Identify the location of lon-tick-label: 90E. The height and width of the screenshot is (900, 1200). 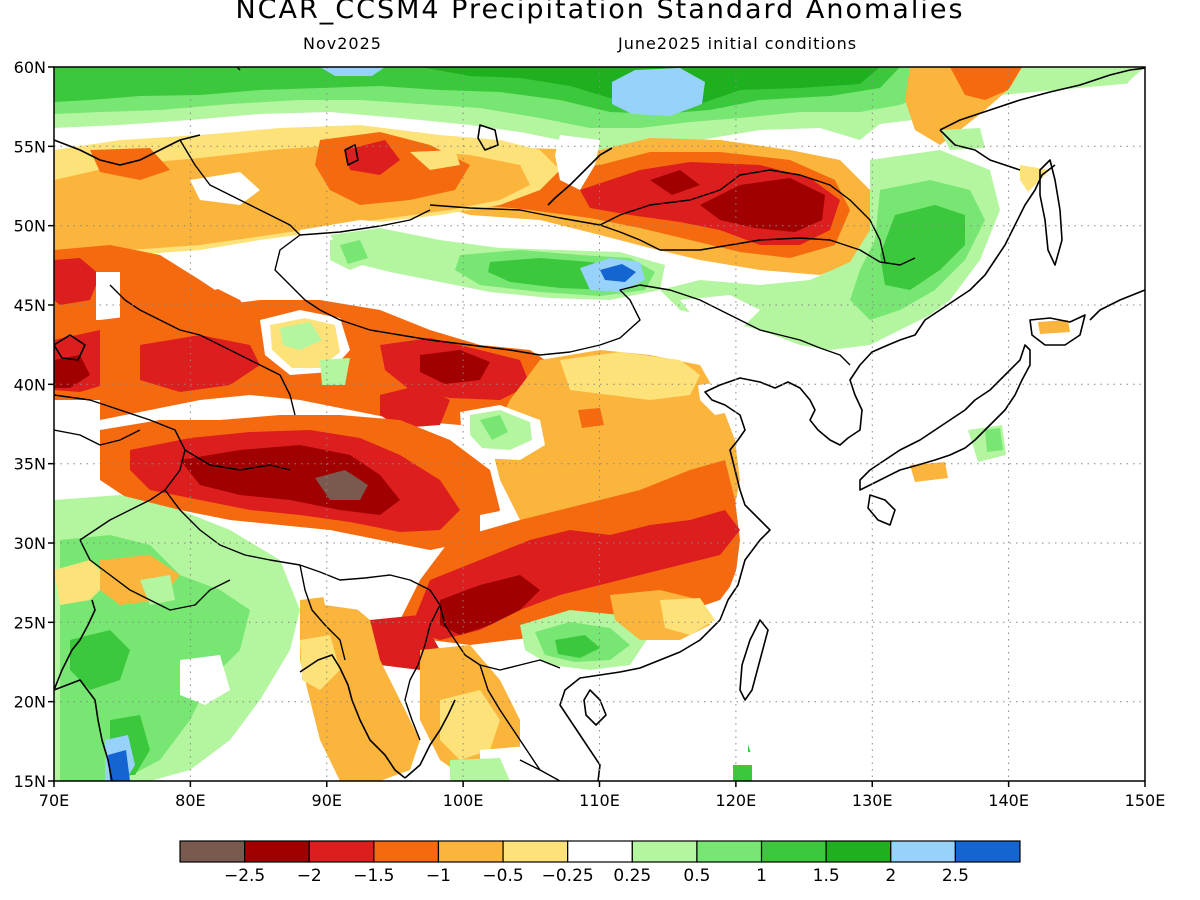
(327, 800).